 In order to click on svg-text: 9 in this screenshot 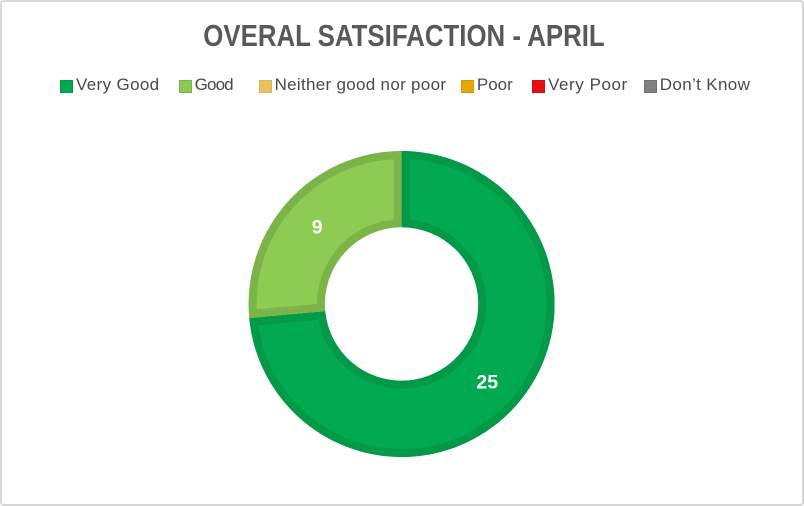, I will do `click(317, 227)`.